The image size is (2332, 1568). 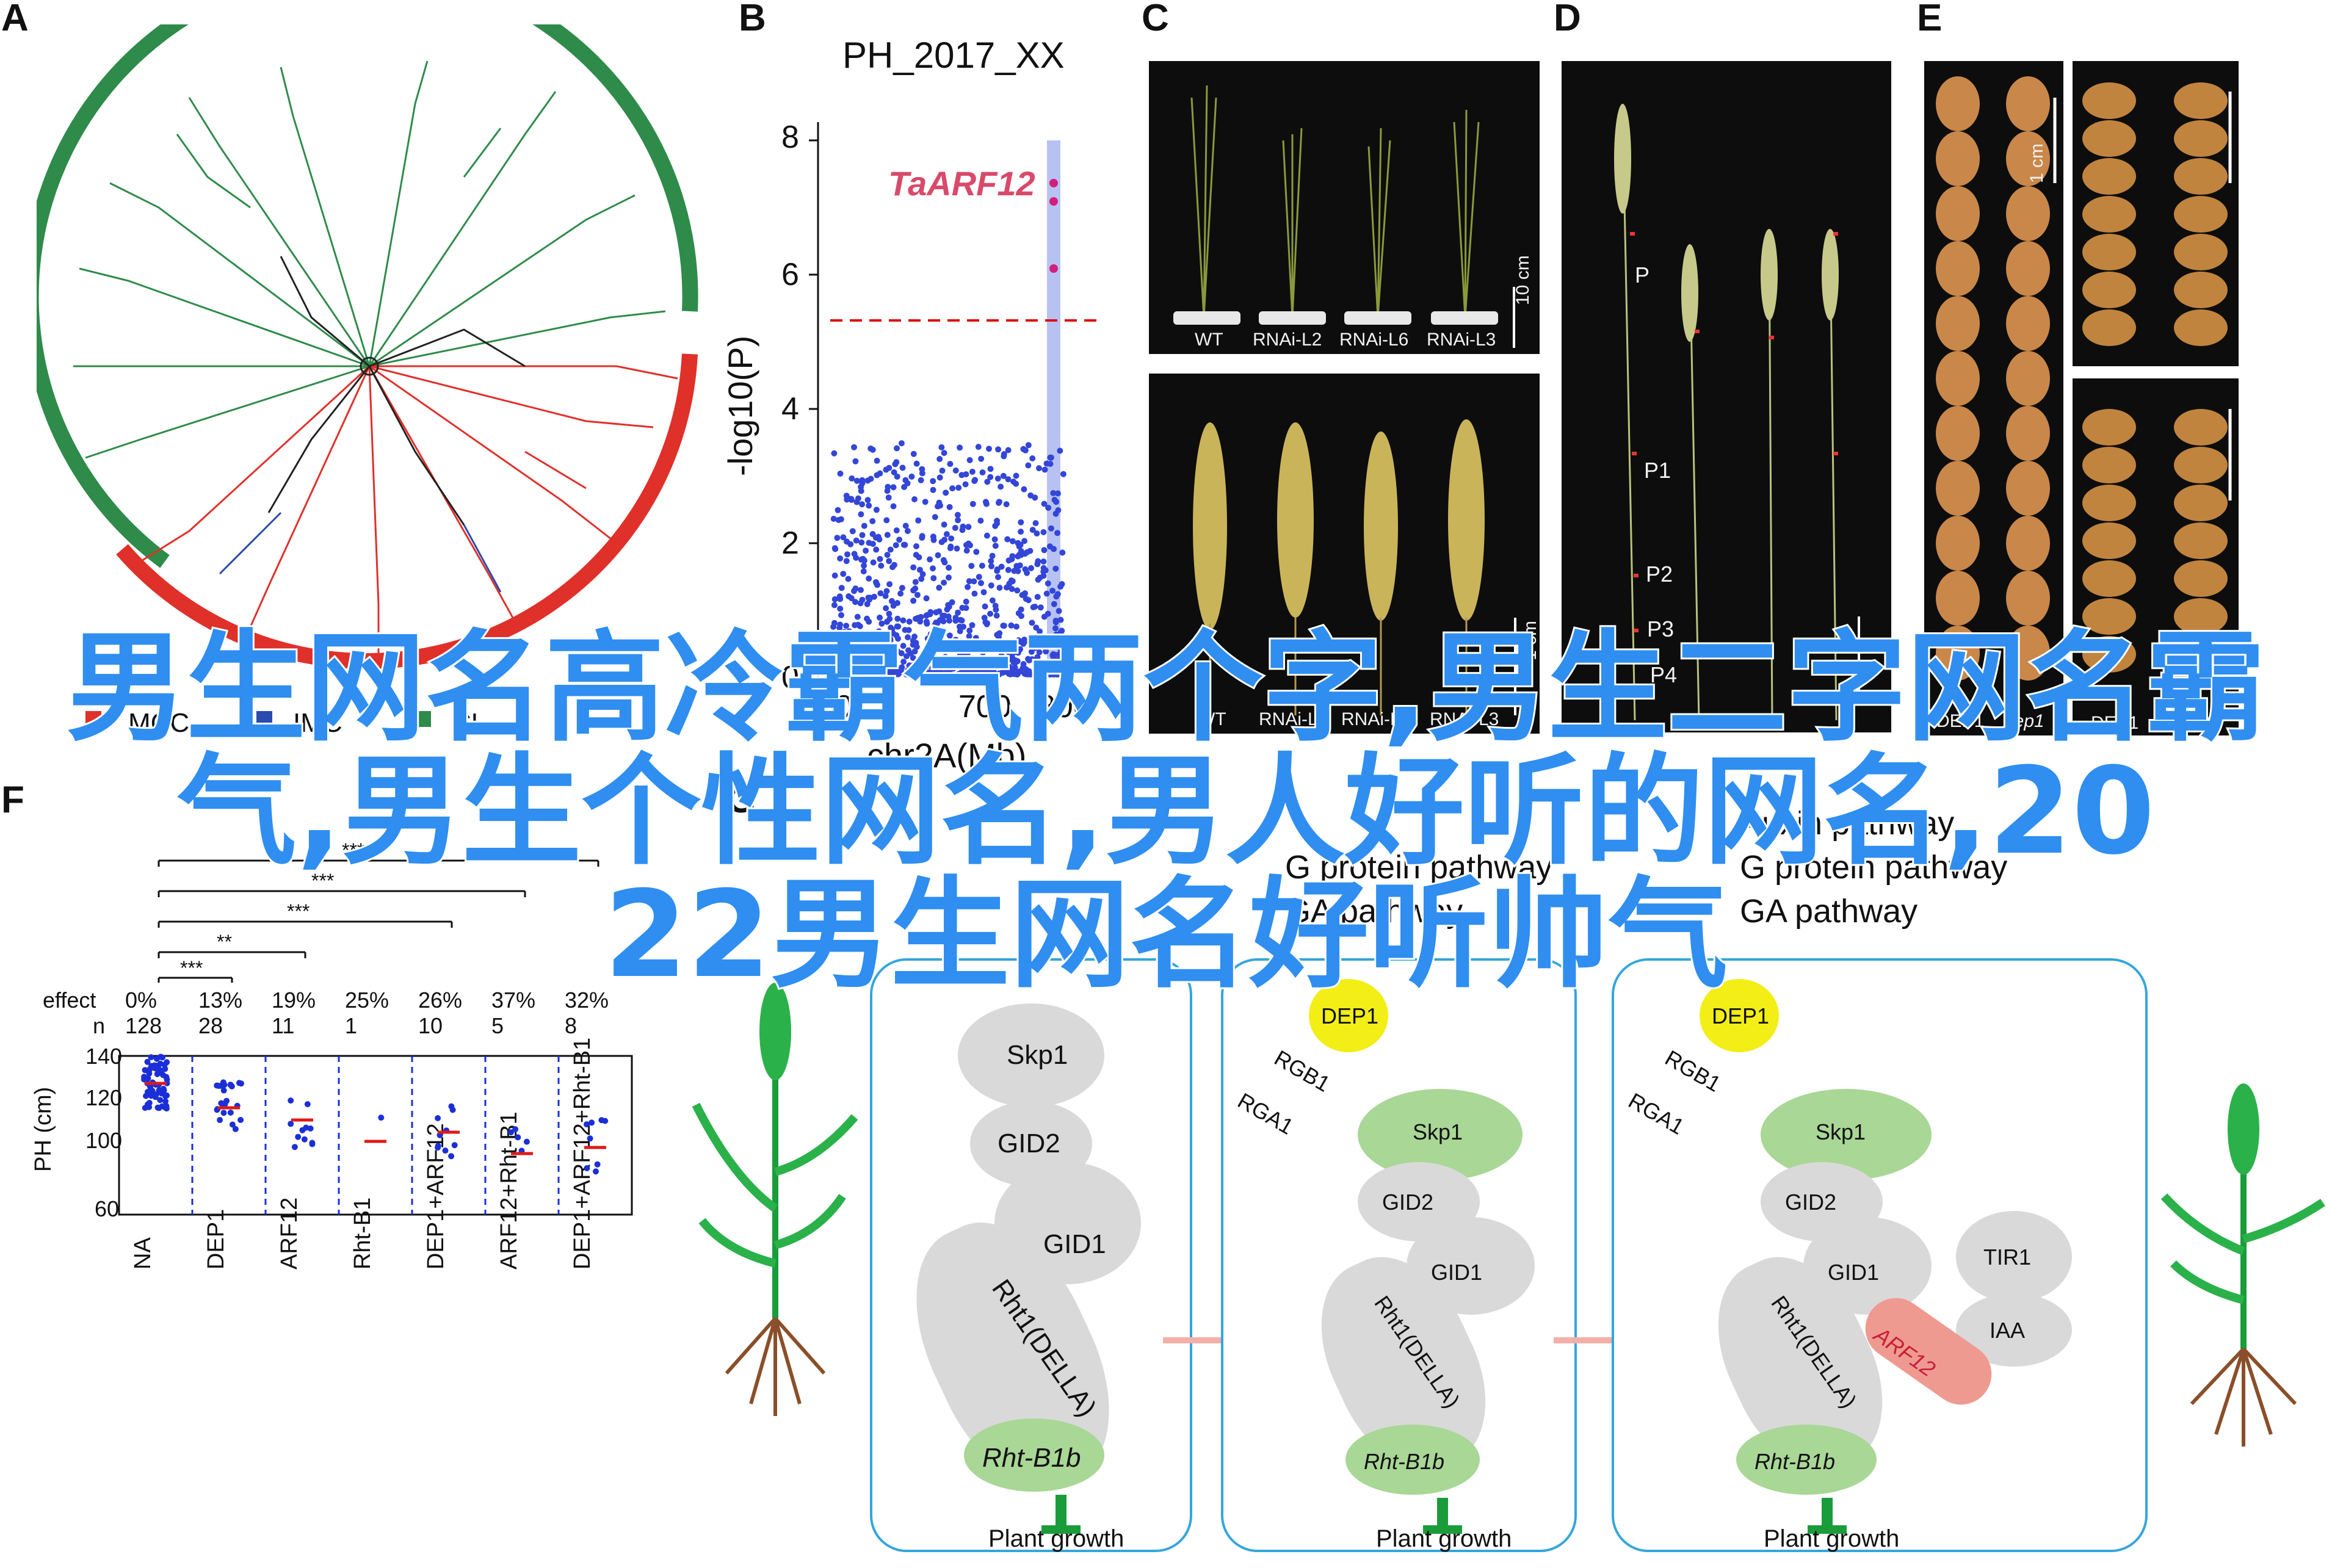 I want to click on taarf12-annotation: TaARF12, so click(x=961, y=183).